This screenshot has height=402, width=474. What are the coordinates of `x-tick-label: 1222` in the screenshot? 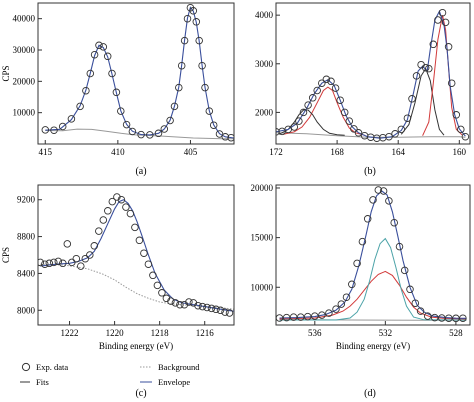 It's located at (70, 333).